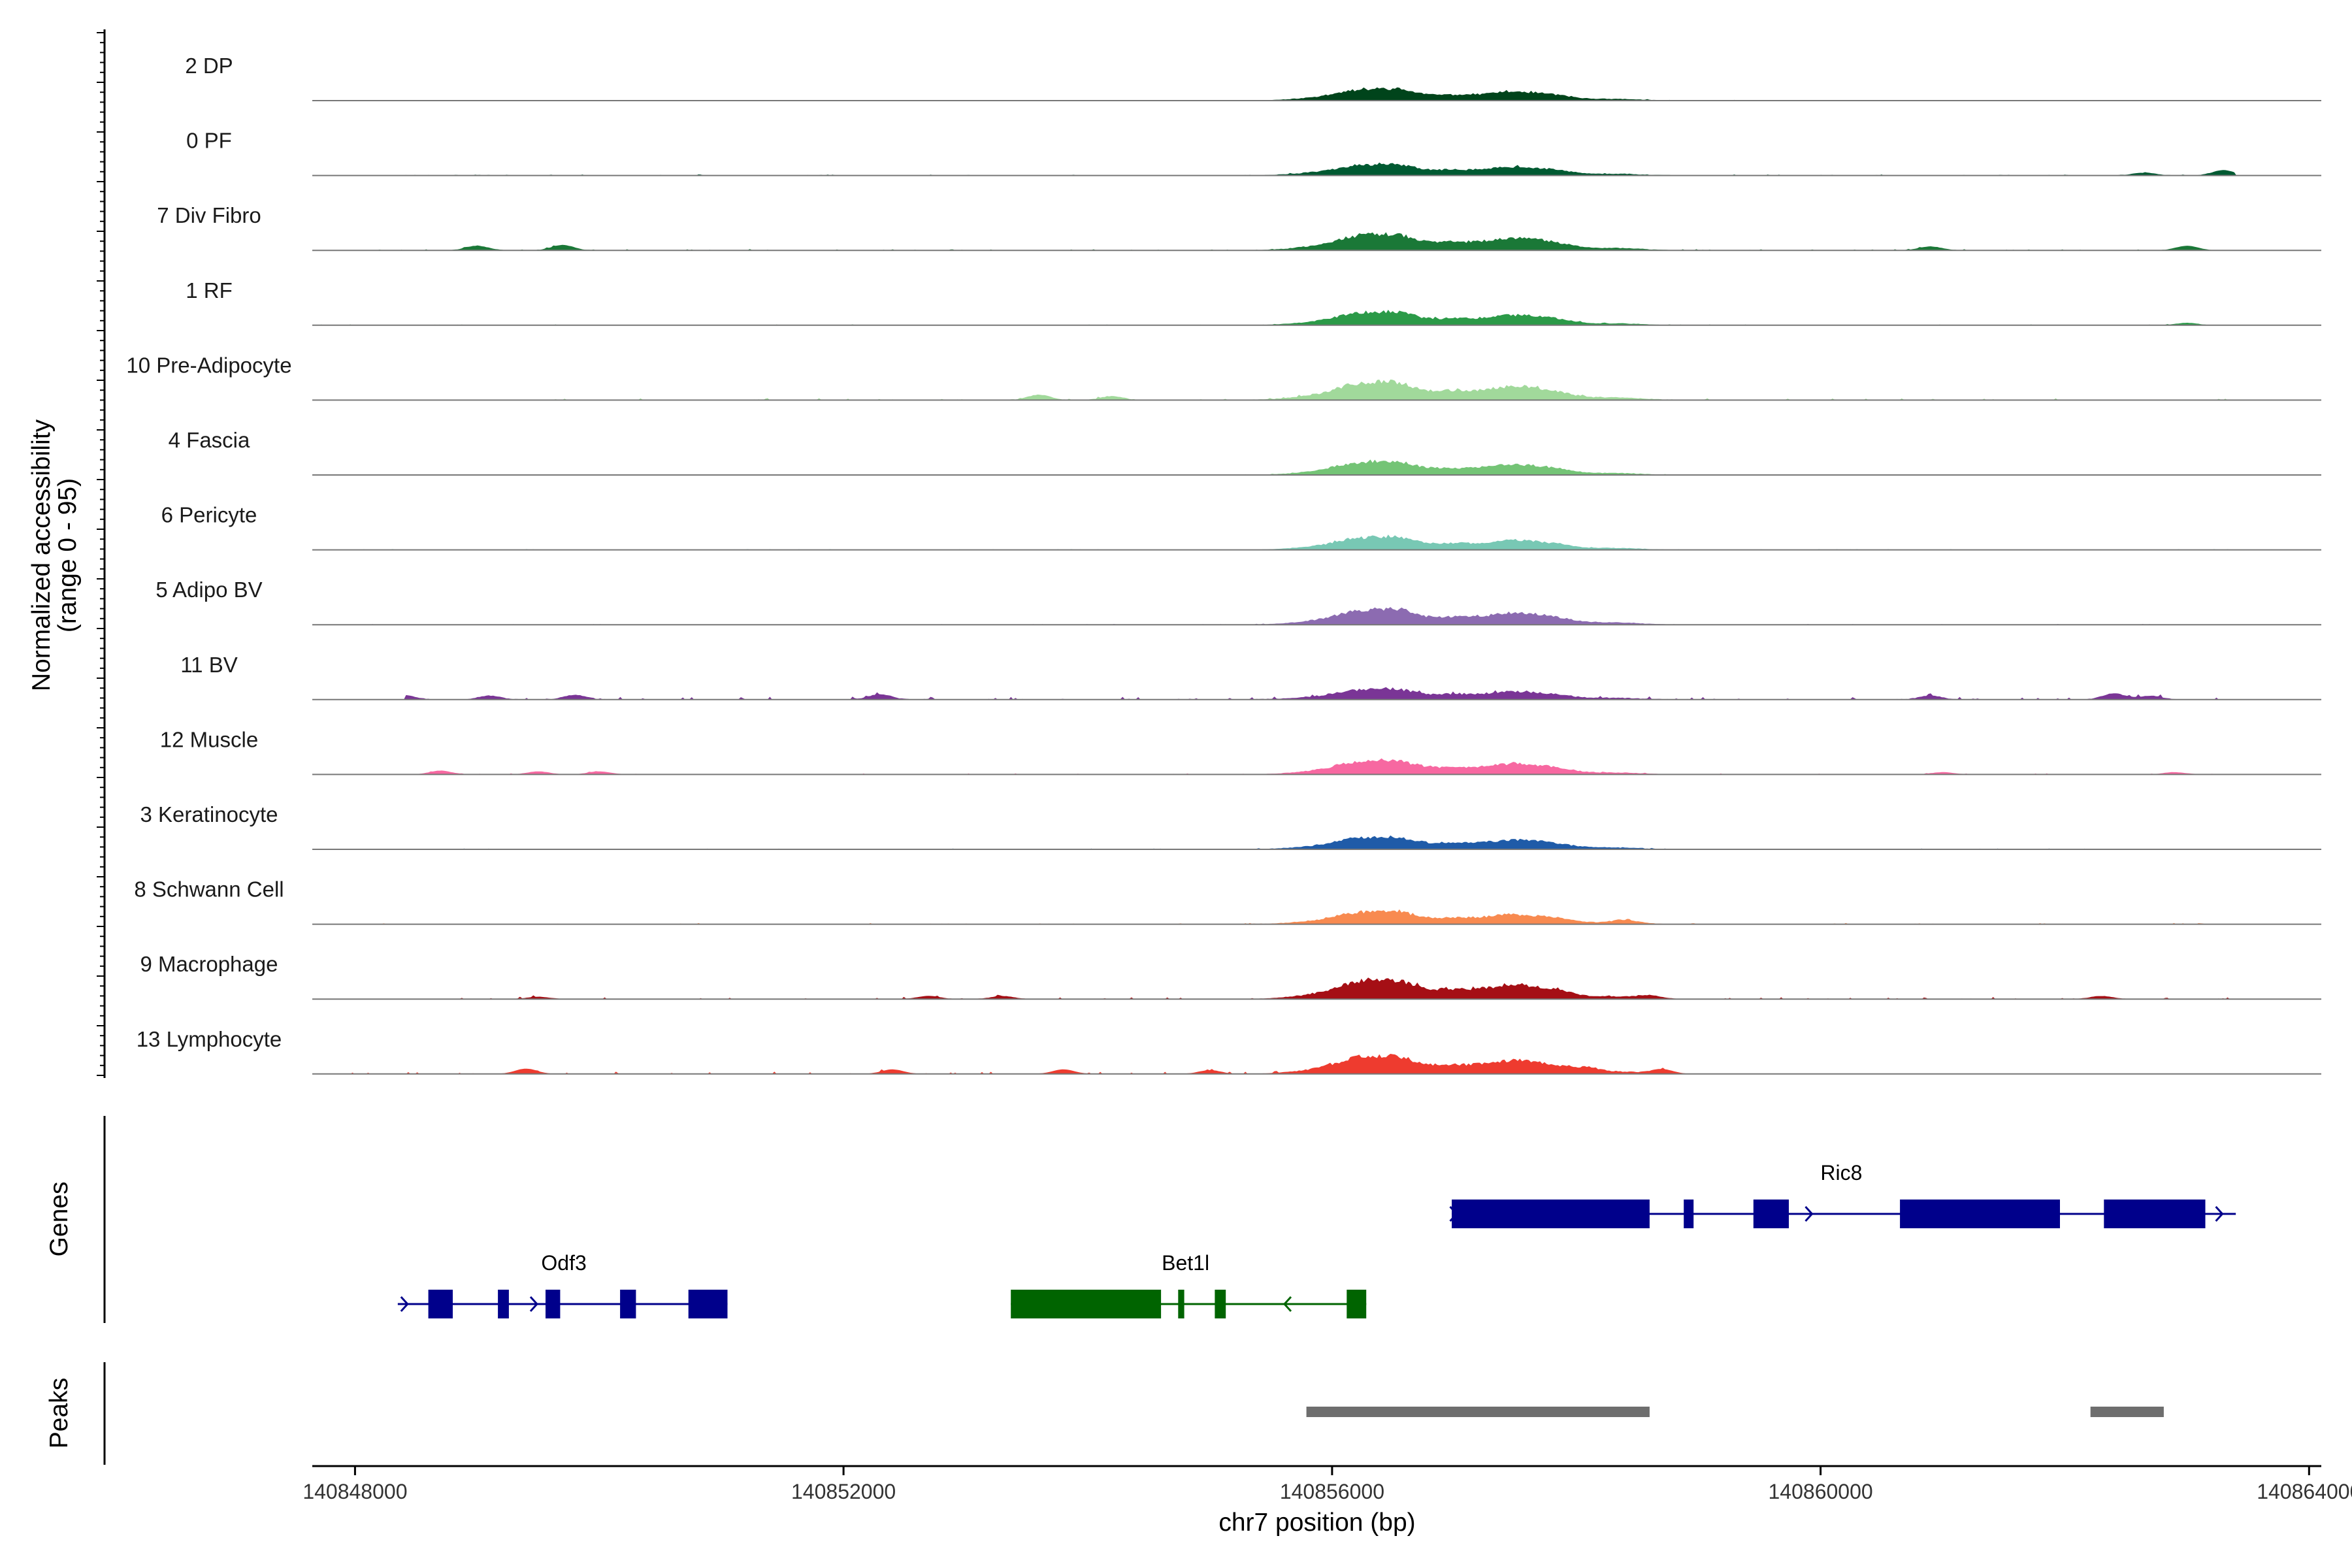  I want to click on peak-regions, so click(1735, 1412).